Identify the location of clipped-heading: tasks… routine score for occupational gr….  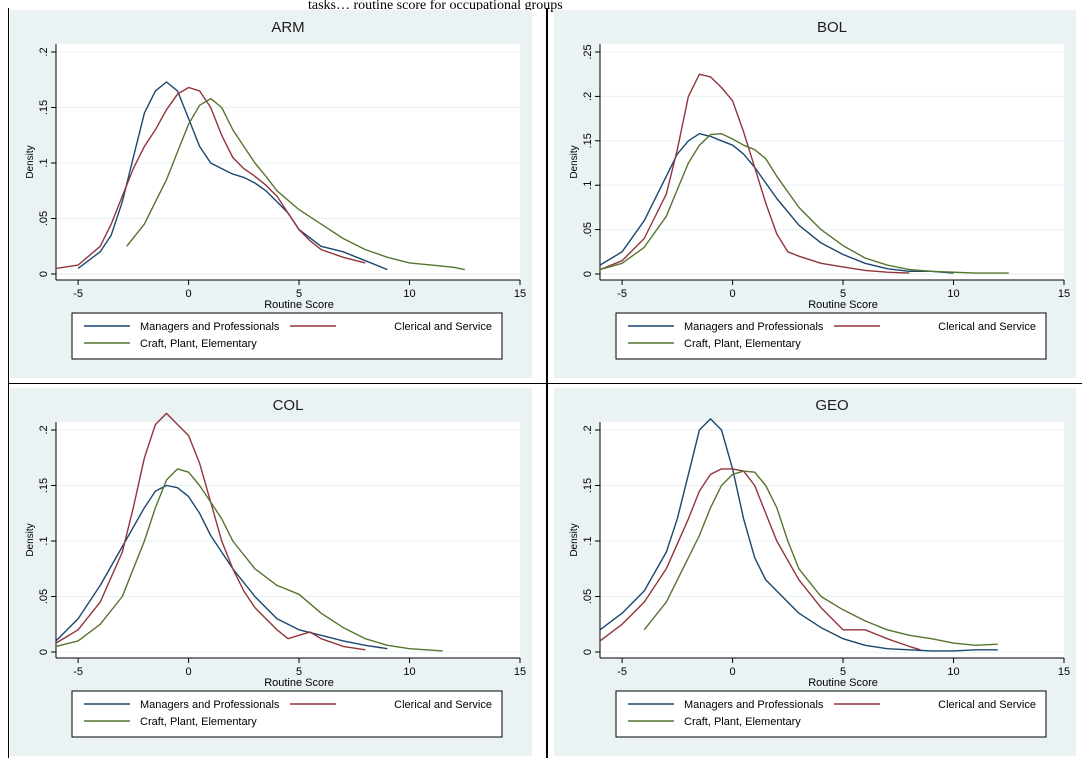
(435, 6).